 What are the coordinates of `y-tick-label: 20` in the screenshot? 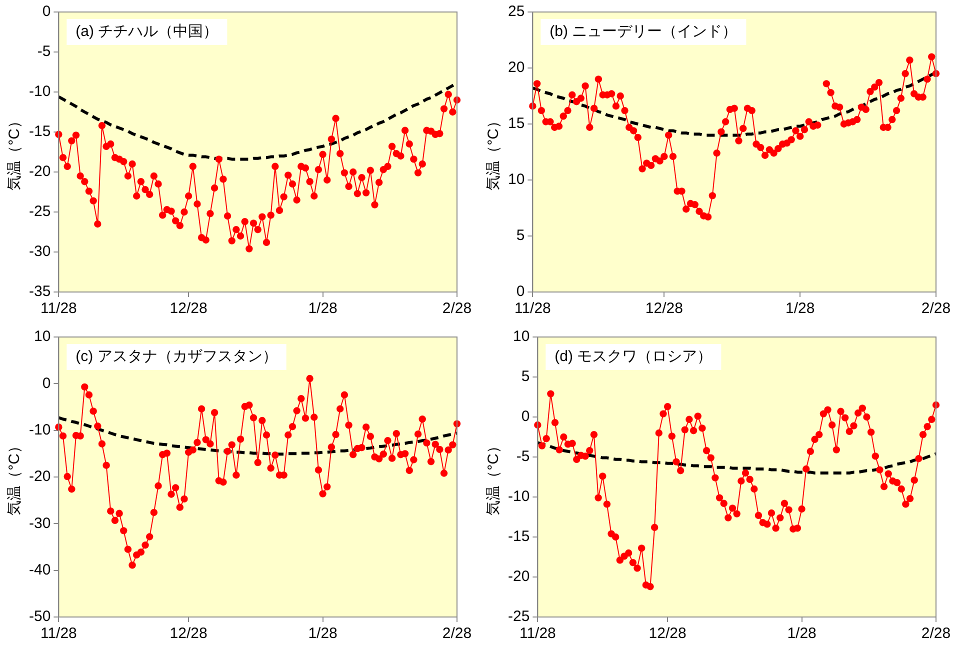 It's located at (516, 67).